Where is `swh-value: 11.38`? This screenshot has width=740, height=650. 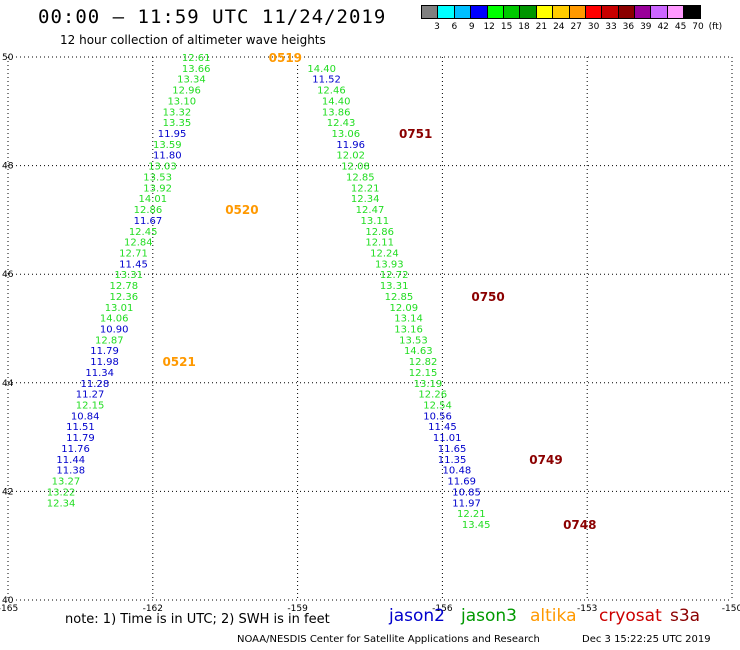
swh-value: 11.38 is located at coordinates (70, 471).